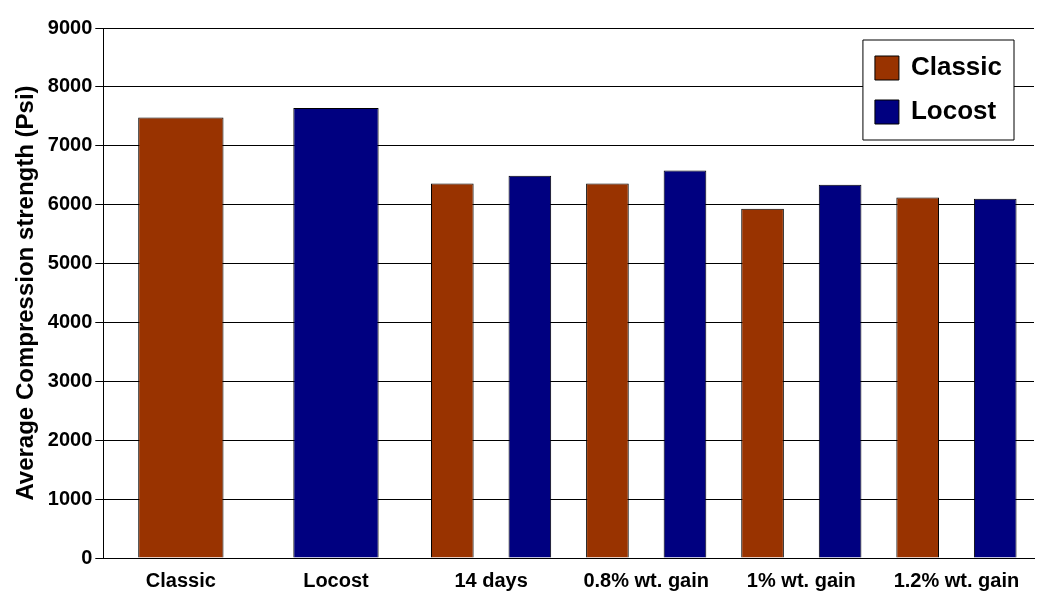 The image size is (1052, 604). Describe the element at coordinates (953, 110) in the screenshot. I see `legend-label: Locost` at that location.